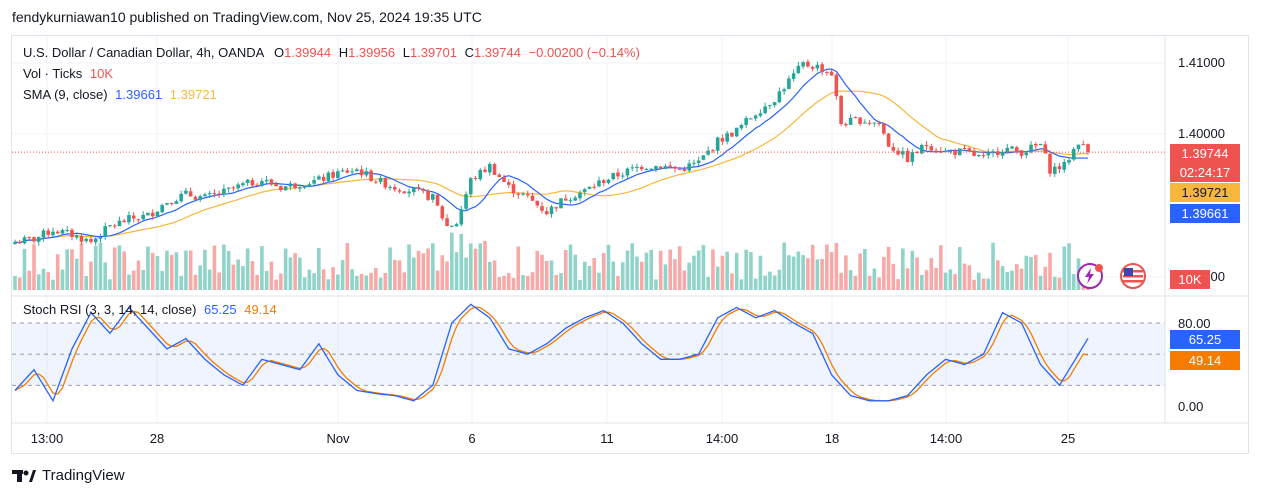  I want to click on last-price-box: 1.39744, so click(1205, 153).